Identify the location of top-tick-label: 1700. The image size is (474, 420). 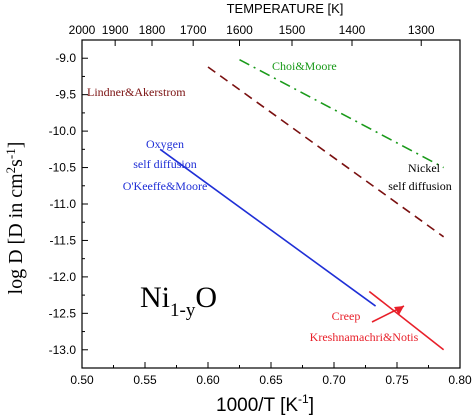
(193, 30).